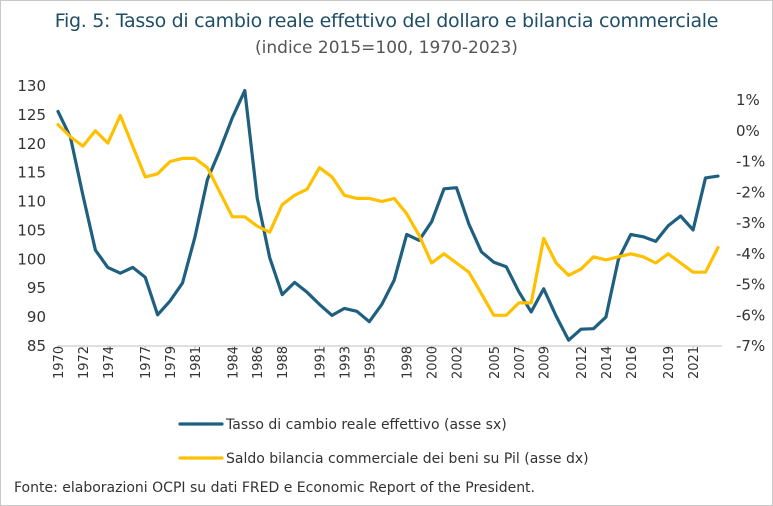 The image size is (773, 506). What do you see at coordinates (171, 362) in the screenshot?
I see `x-axis-tick-label: 1979` at bounding box center [171, 362].